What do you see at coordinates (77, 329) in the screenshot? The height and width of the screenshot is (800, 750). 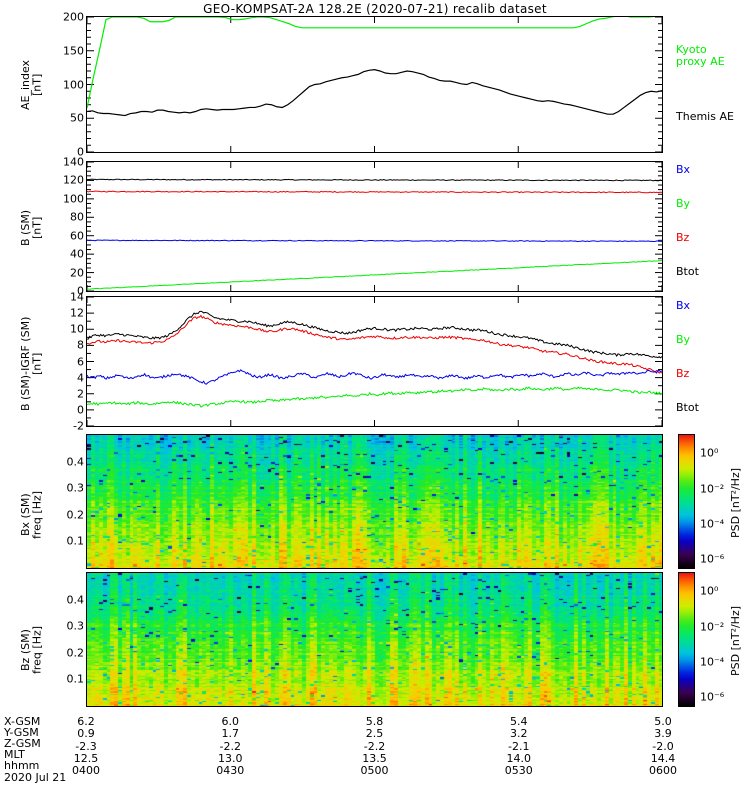 I see `ytick-label: 10` at bounding box center [77, 329].